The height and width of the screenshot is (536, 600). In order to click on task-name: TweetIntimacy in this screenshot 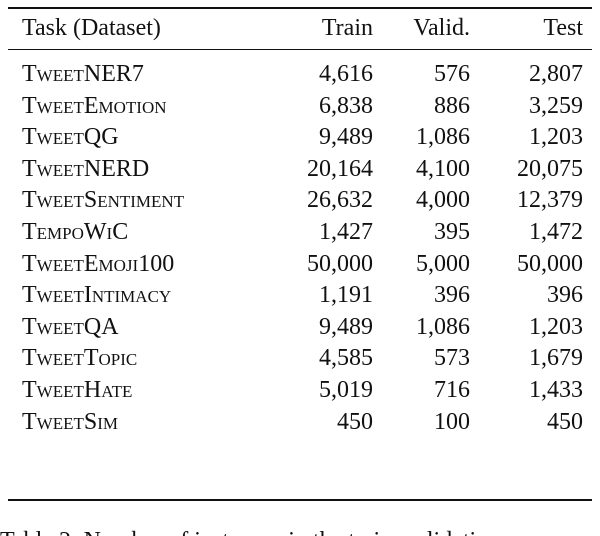, I will do `click(97, 295)`.